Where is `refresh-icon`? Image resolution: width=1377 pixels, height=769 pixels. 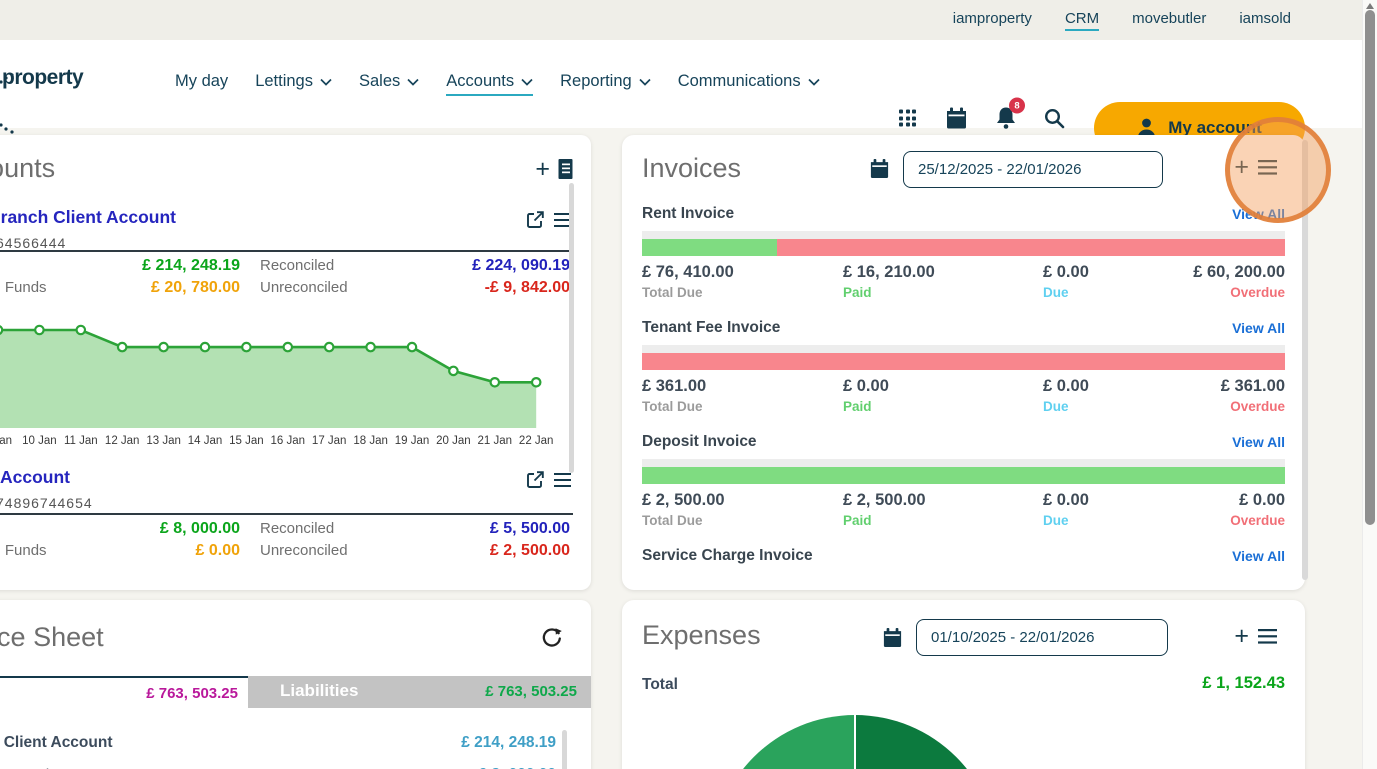
refresh-icon is located at coordinates (552, 637).